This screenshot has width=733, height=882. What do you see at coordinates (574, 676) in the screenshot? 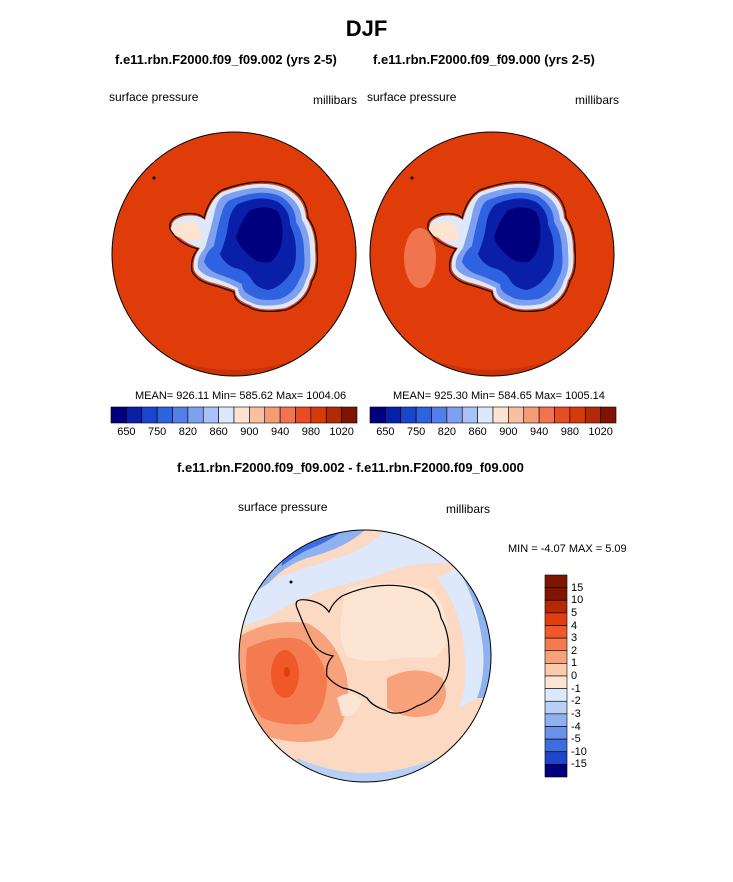
I see `diff-colorbar-tick-label: 0` at bounding box center [574, 676].